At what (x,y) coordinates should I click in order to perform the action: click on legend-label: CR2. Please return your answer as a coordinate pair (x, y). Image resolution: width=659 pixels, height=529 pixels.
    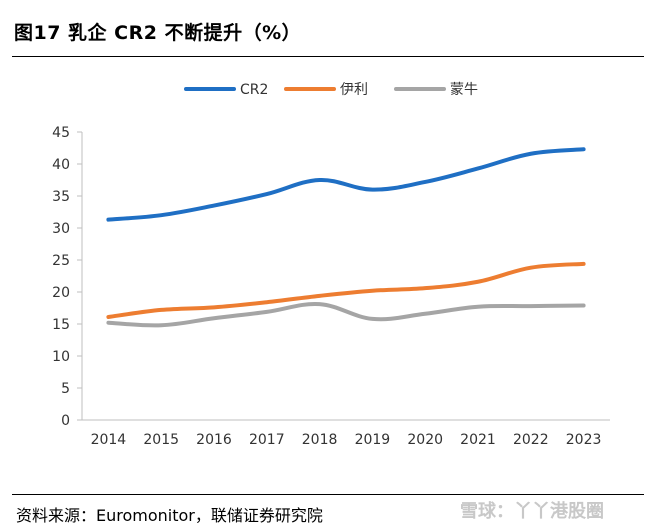
    Looking at the image, I should click on (254, 90).